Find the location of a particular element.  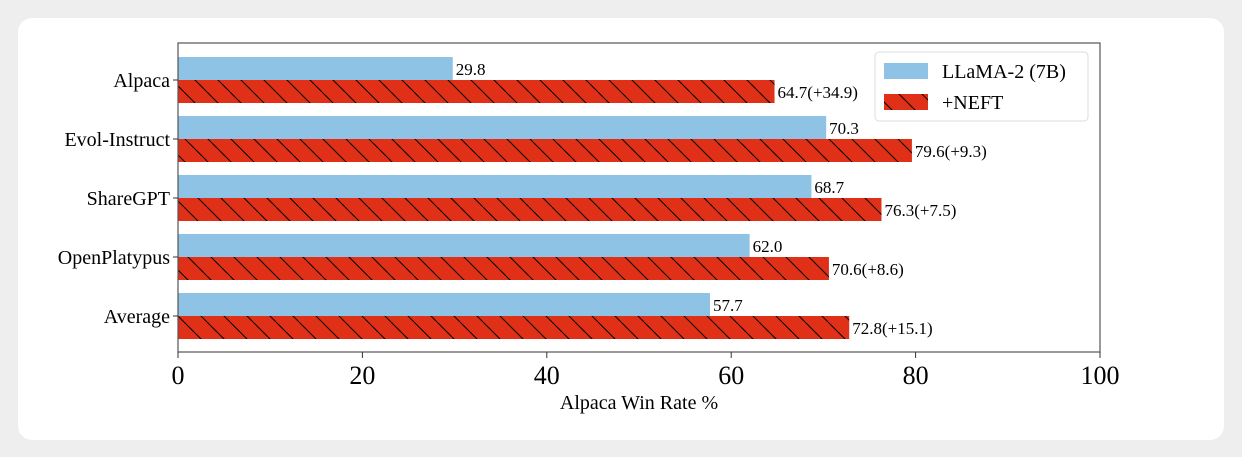

data-label: 70.3 is located at coordinates (844, 128).